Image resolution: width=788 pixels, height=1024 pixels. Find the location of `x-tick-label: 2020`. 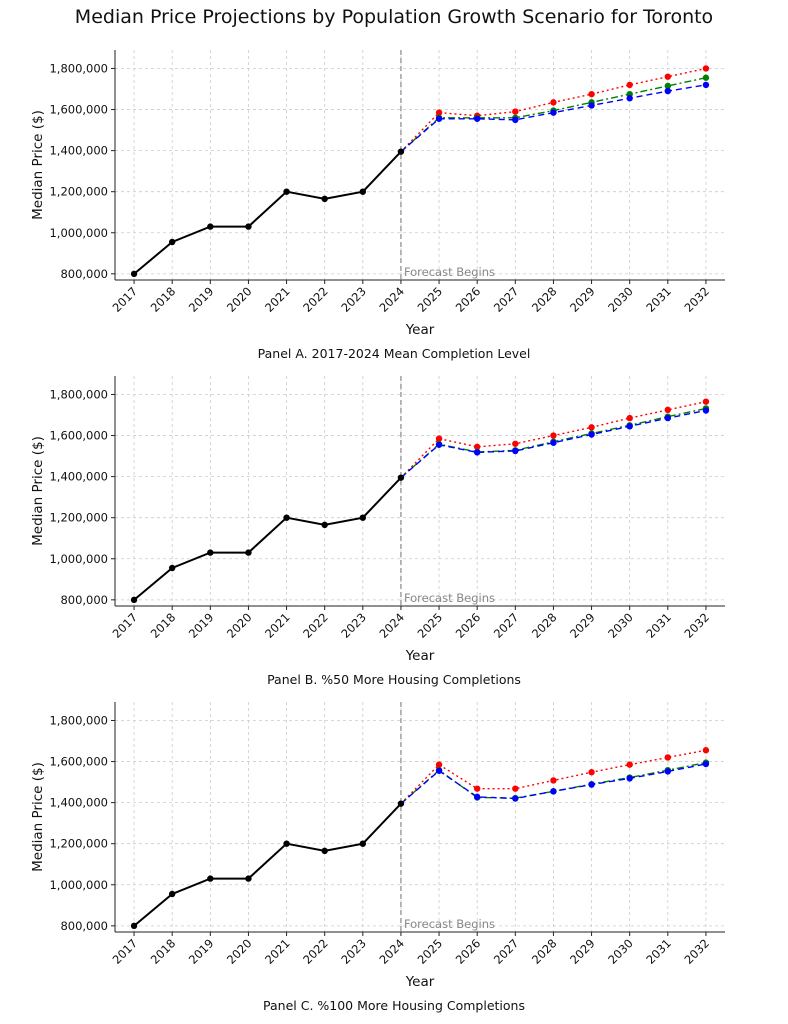

x-tick-label: 2020 is located at coordinates (239, 625).